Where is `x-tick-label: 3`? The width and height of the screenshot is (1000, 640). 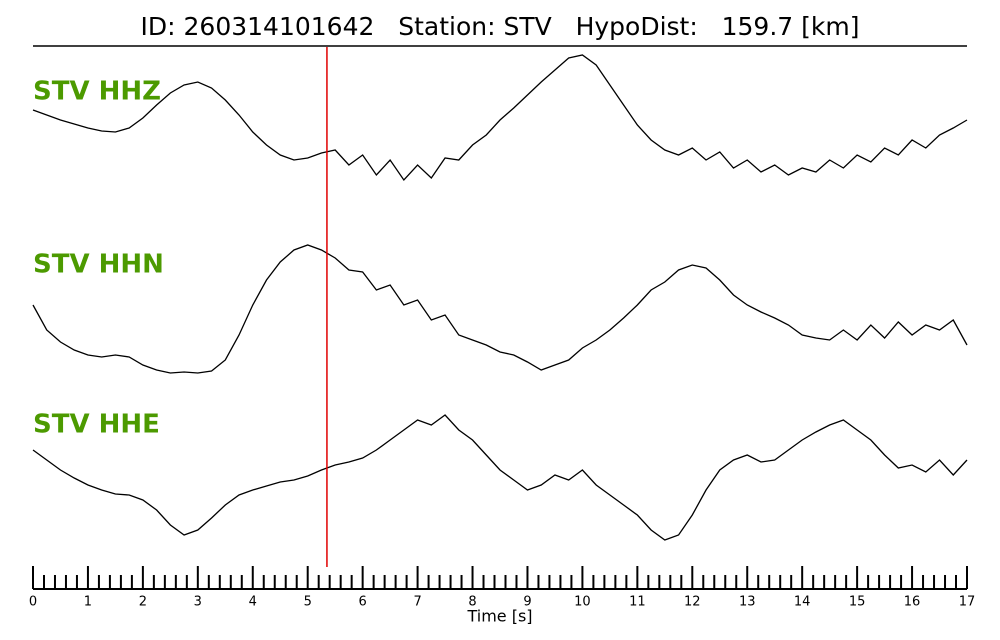
x-tick-label: 3 is located at coordinates (198, 602).